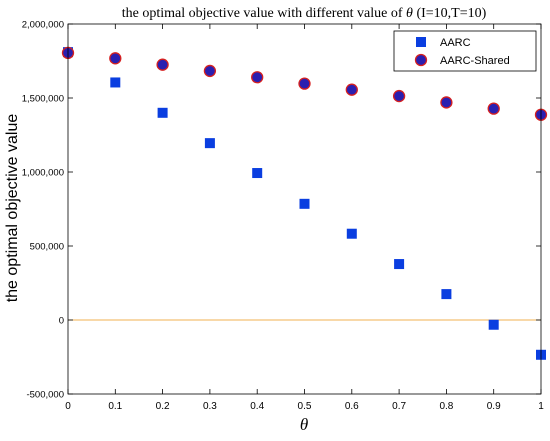  I want to click on x-tick-label: 1, so click(541, 406).